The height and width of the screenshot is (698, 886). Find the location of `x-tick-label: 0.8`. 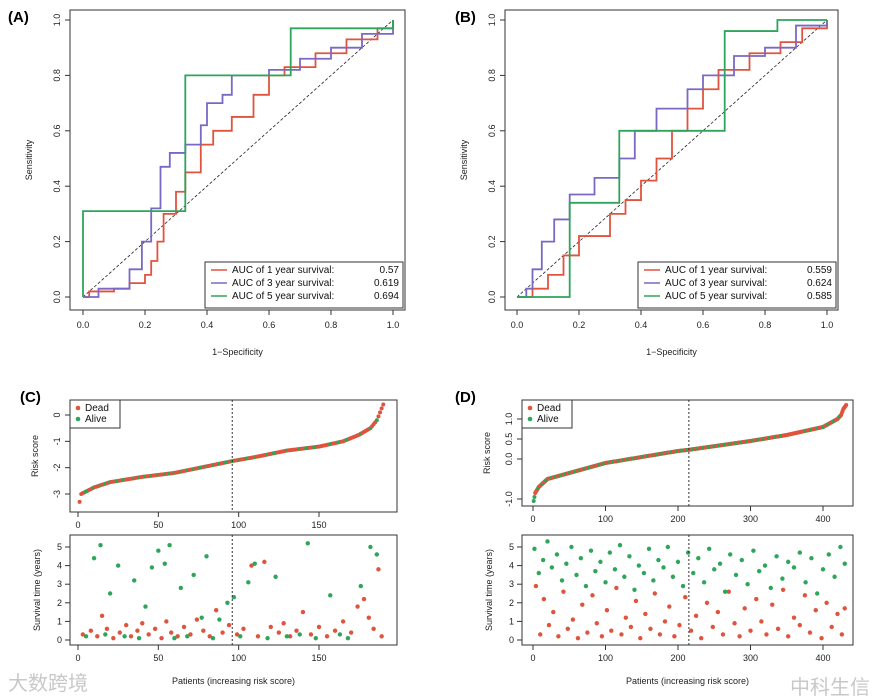

x-tick-label: 0.8 is located at coordinates (765, 325).